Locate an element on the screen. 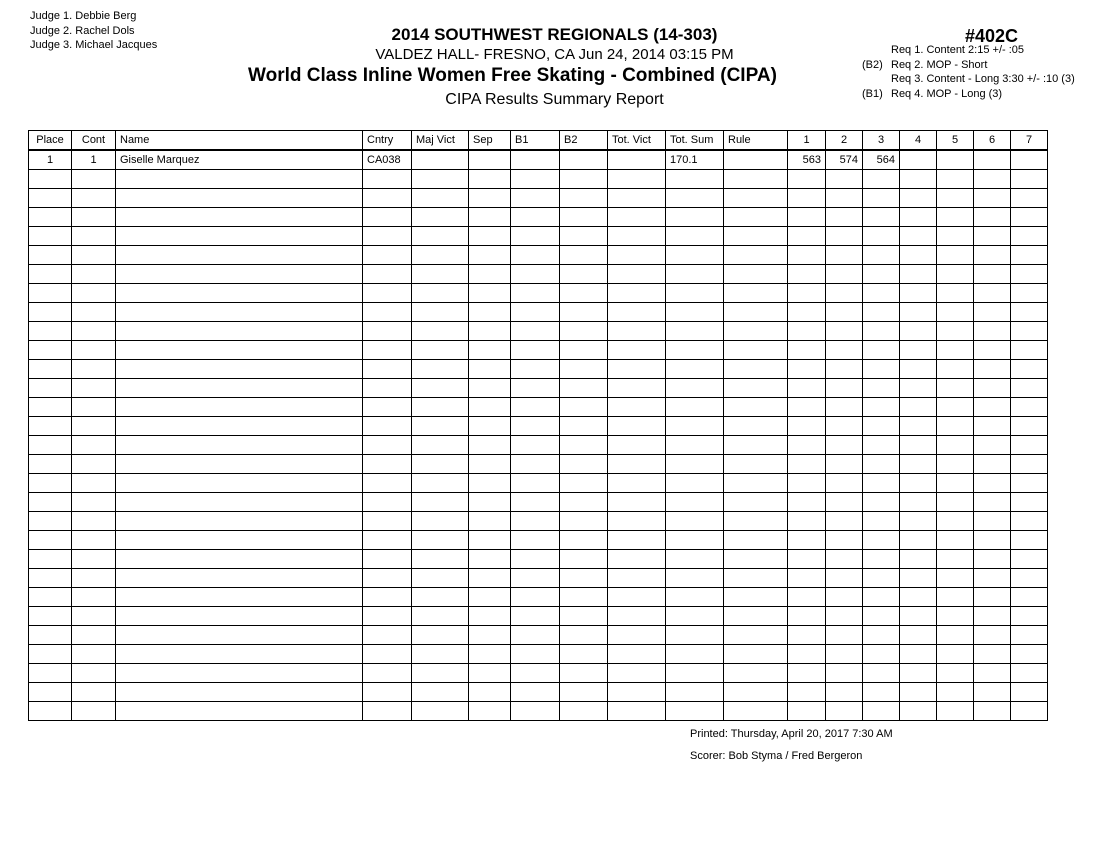  table-cell: 574 is located at coordinates (844, 159).